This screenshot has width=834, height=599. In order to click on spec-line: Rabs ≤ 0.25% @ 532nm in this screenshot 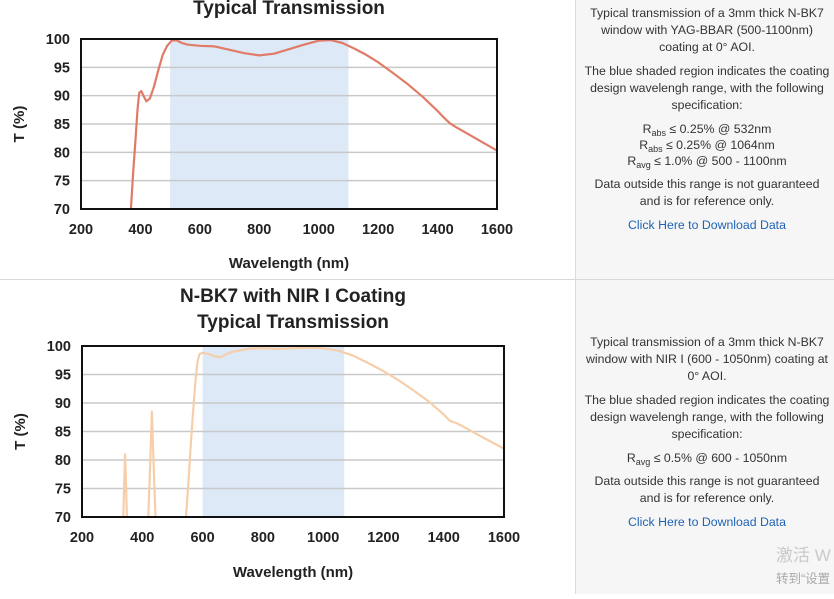, I will do `click(707, 129)`.